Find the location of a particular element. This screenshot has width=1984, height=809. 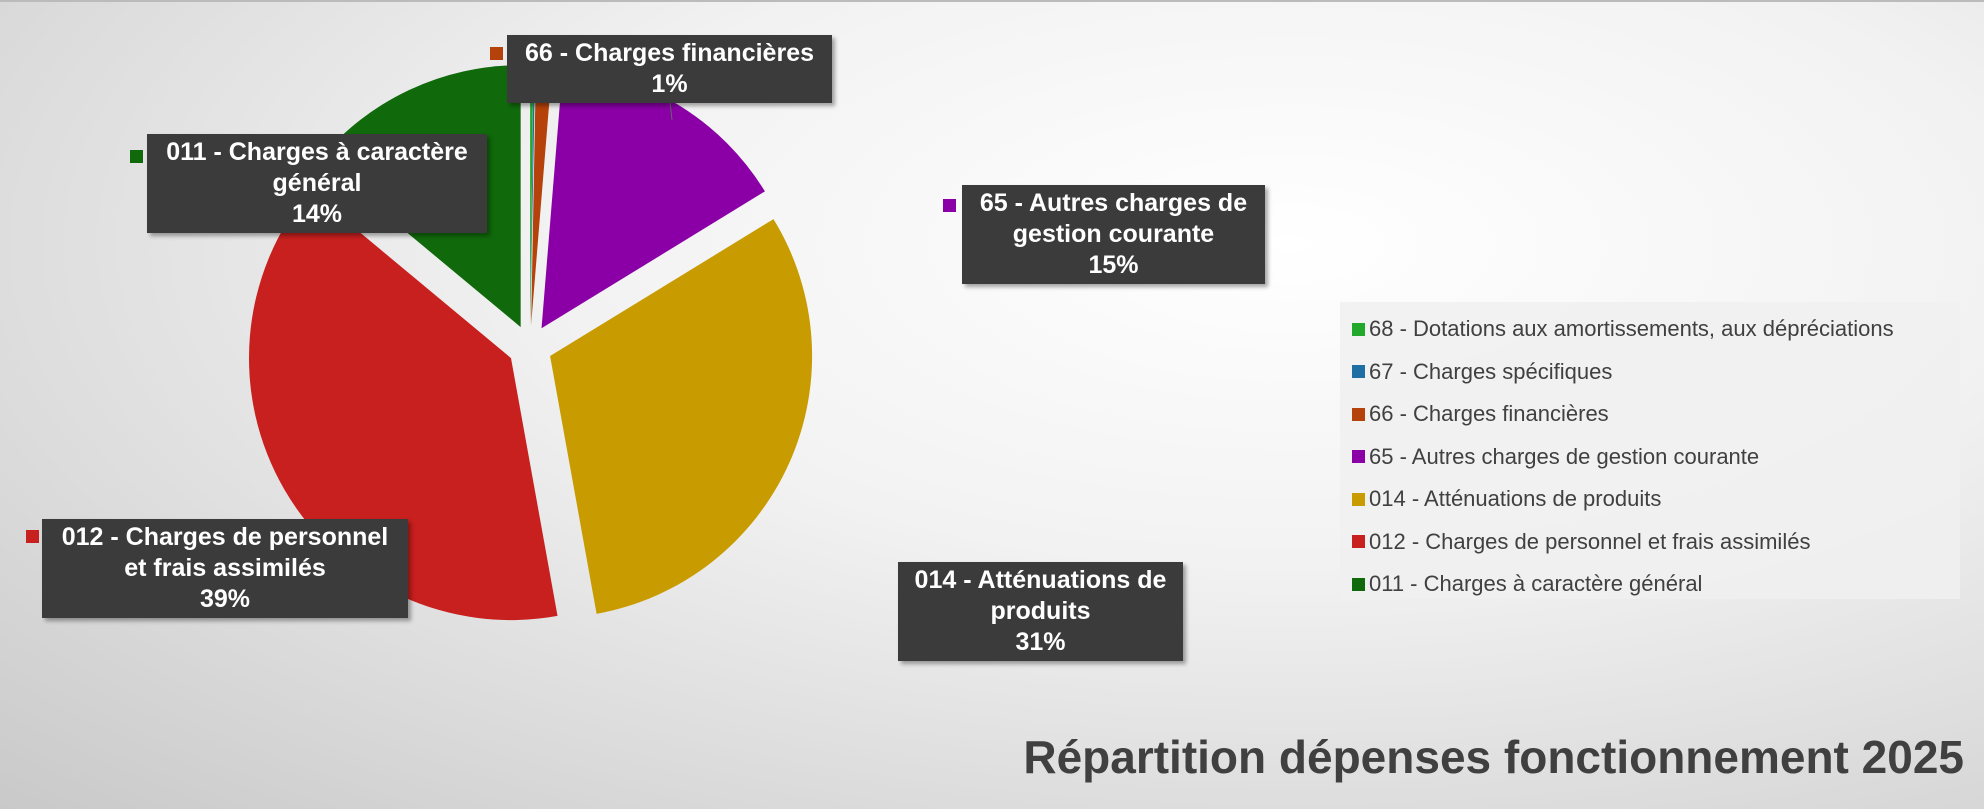

data-label-name: 011 - Charges à caractère général is located at coordinates (317, 167).